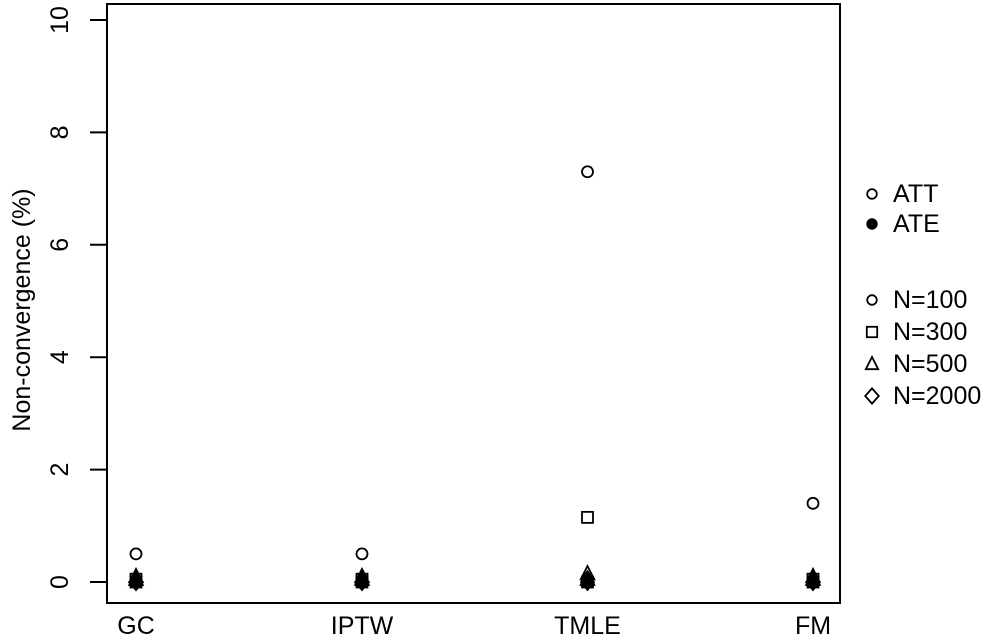 This screenshot has width=995, height=643. Describe the element at coordinates (915, 194) in the screenshot. I see `legend-label-att: ATT` at that location.